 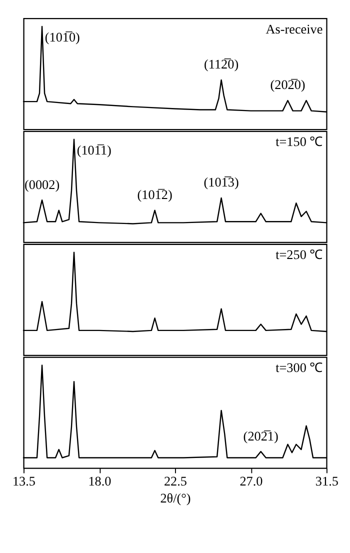 I want to click on x-tick-label: 13.5, so click(x=24, y=480).